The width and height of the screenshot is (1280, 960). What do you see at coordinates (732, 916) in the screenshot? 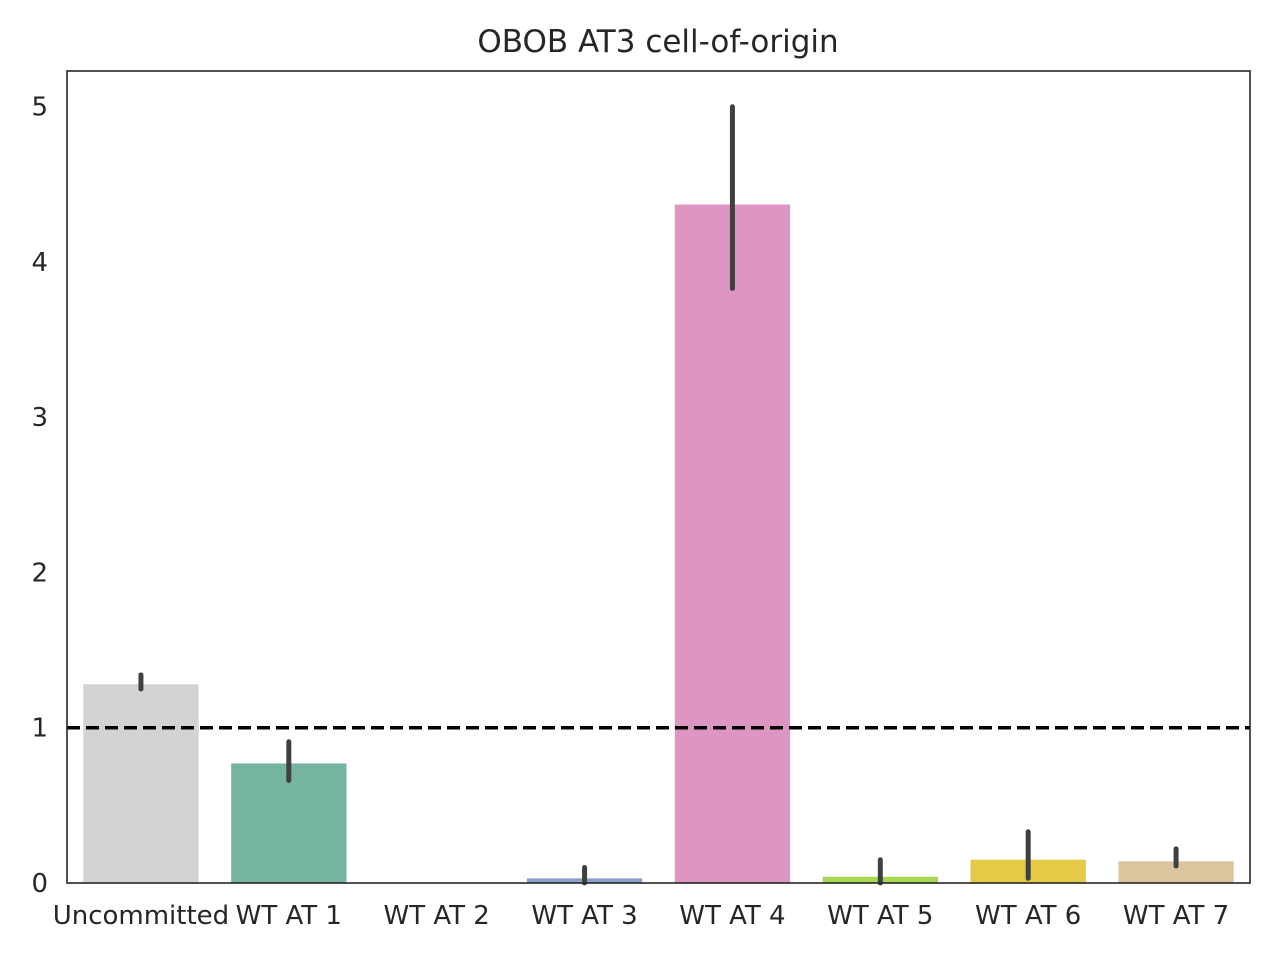
I see `x-tick-label-4: WT AT 4` at bounding box center [732, 916].